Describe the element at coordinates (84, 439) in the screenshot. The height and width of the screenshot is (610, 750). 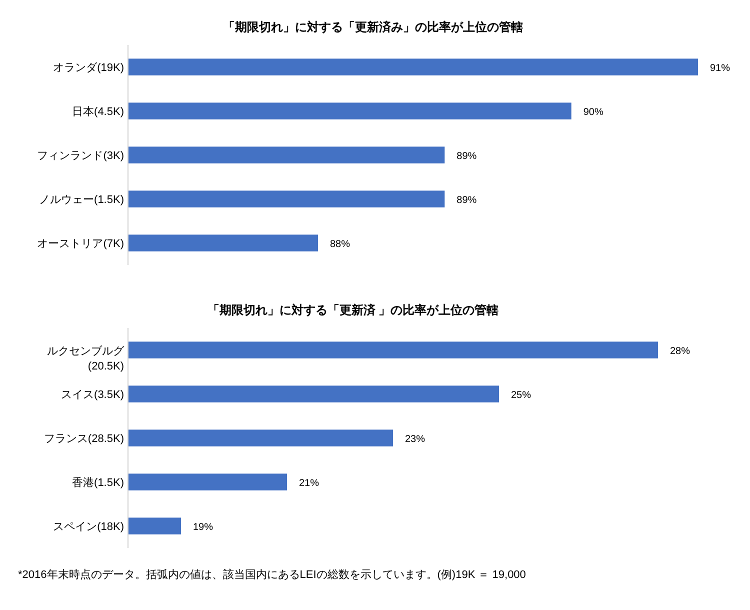
I see `y-tick-label: フランス(28.5K)` at that location.